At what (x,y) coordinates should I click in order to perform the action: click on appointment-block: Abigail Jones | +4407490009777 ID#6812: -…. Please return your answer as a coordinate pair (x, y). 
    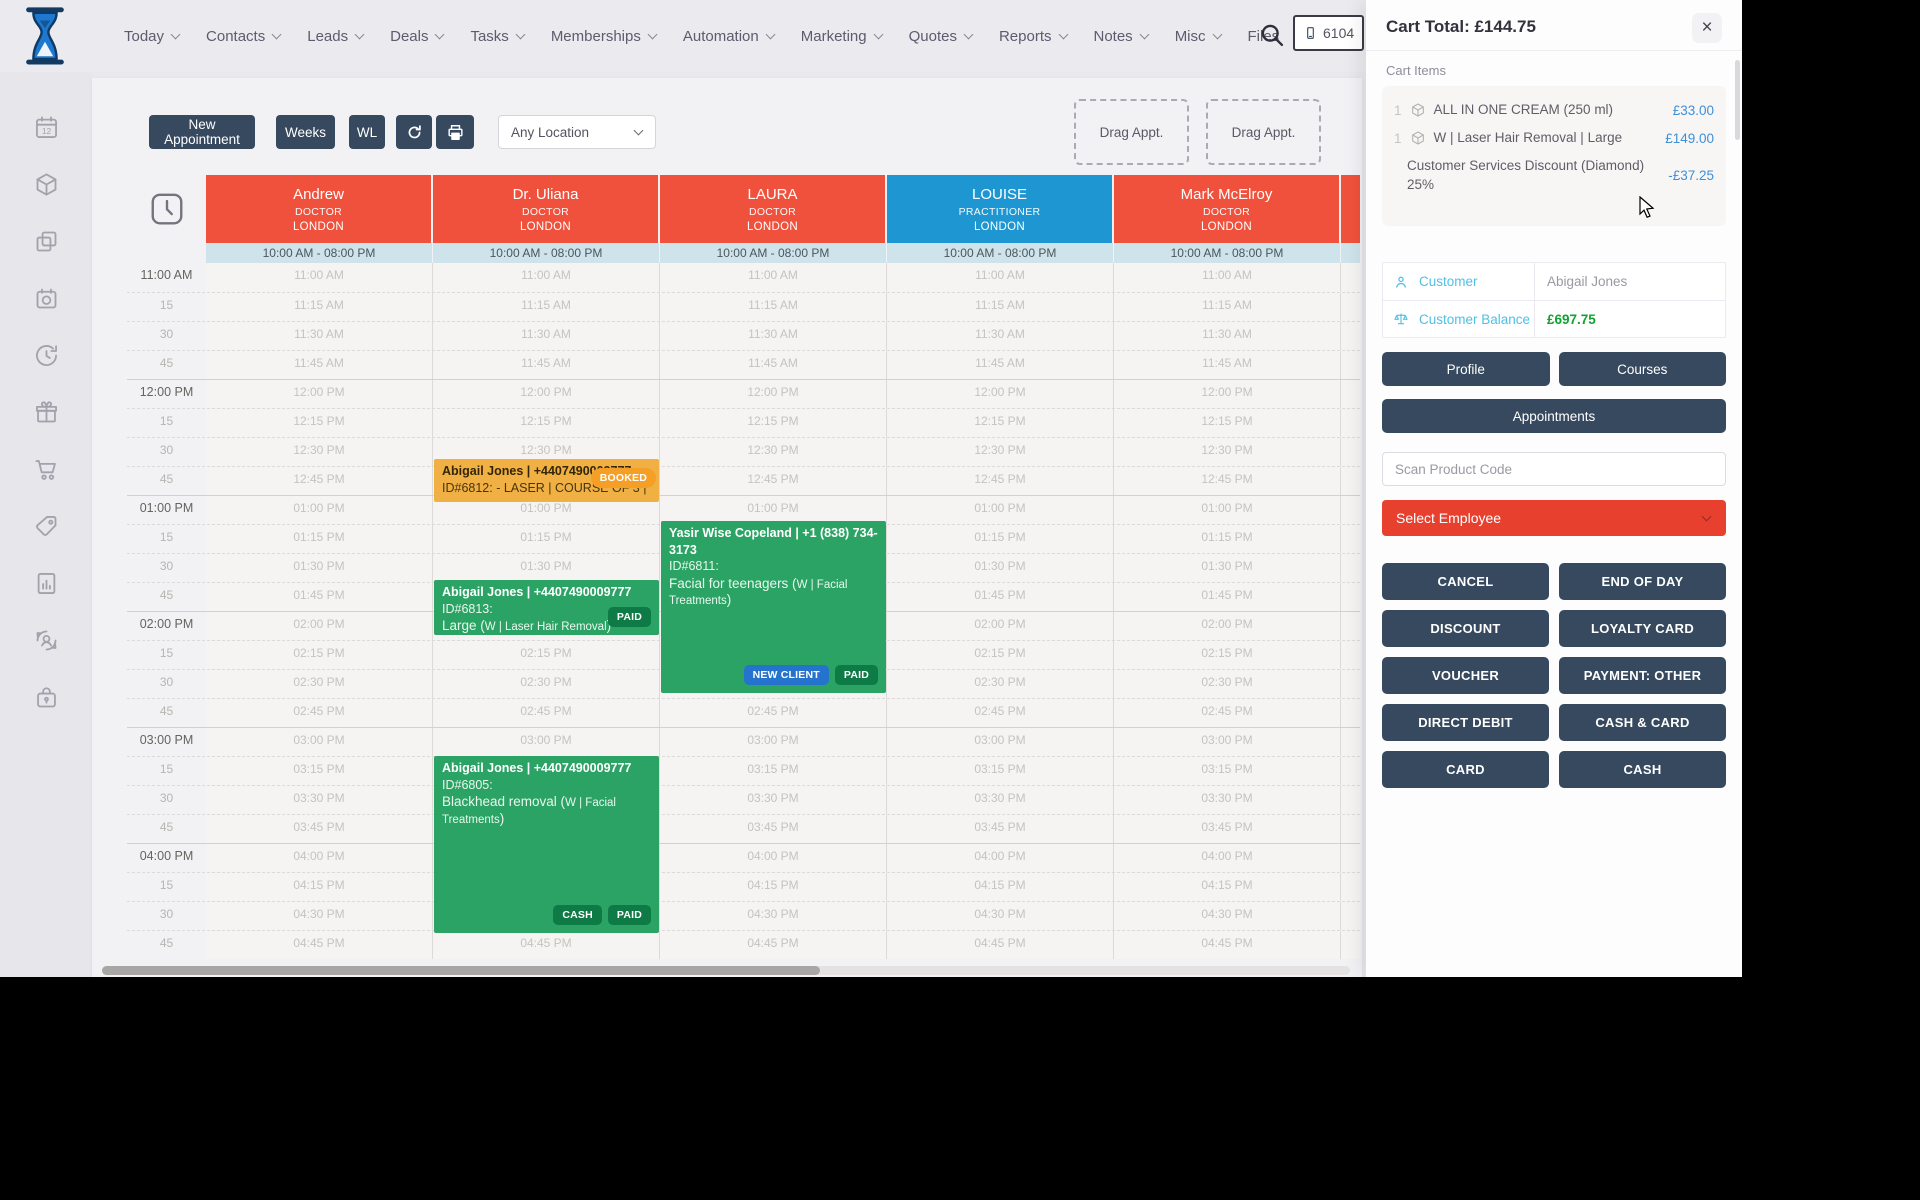
    Looking at the image, I should click on (546, 480).